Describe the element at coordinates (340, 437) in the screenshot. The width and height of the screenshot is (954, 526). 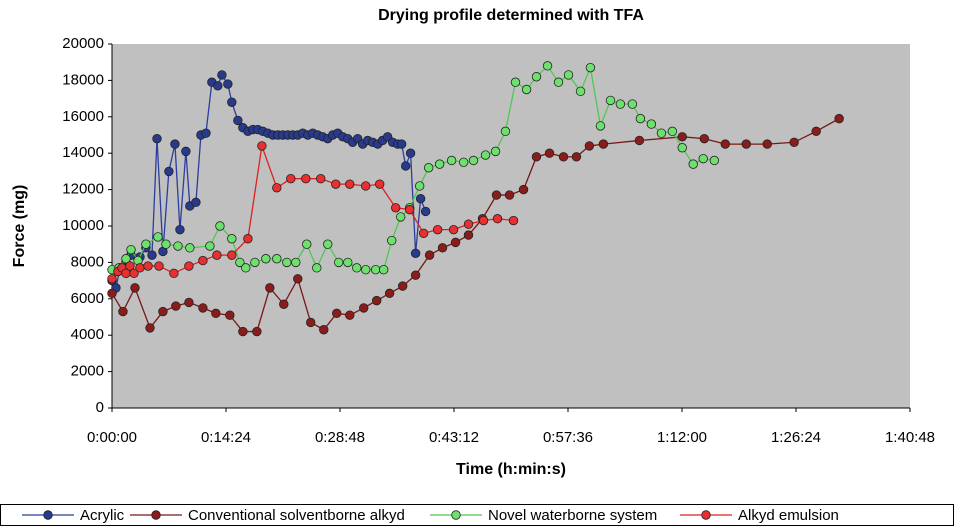
I see `x-tick-label: 0:28:48` at that location.